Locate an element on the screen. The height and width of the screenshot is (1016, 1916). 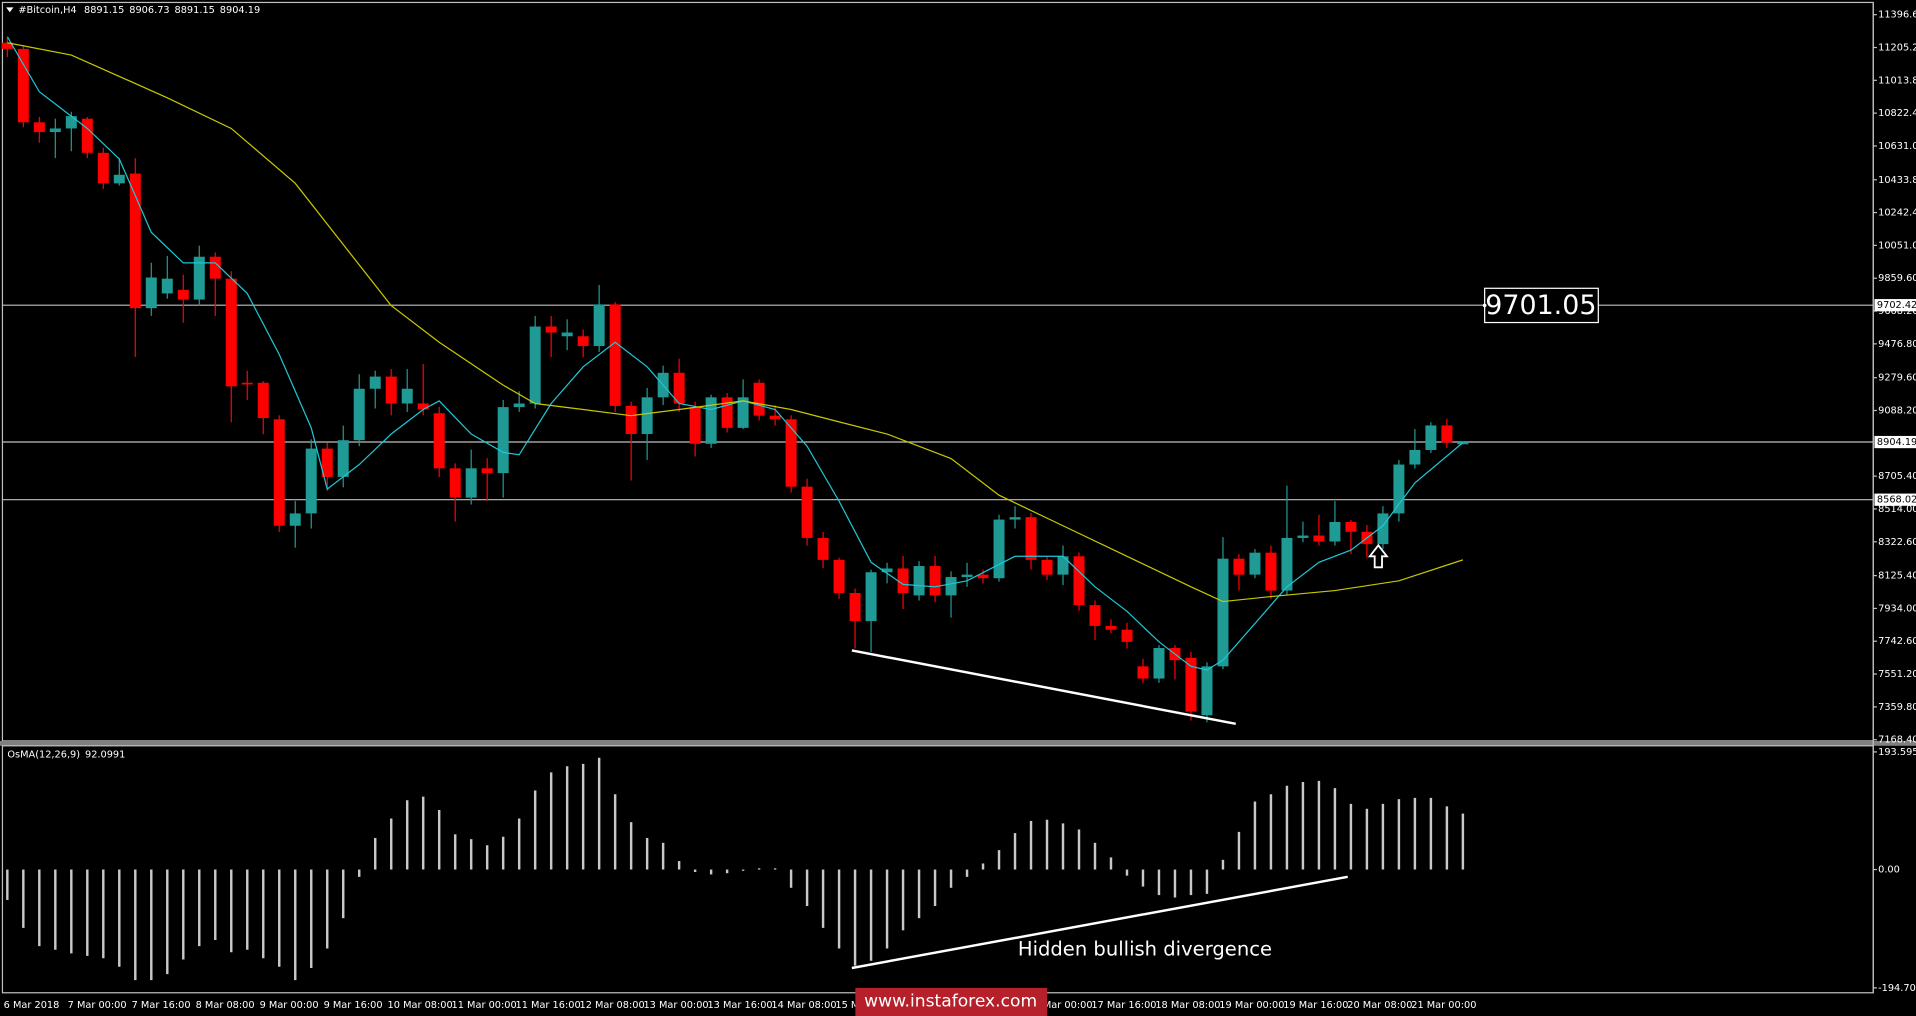
y-tick-label: 11013.80 is located at coordinates (1897, 80).